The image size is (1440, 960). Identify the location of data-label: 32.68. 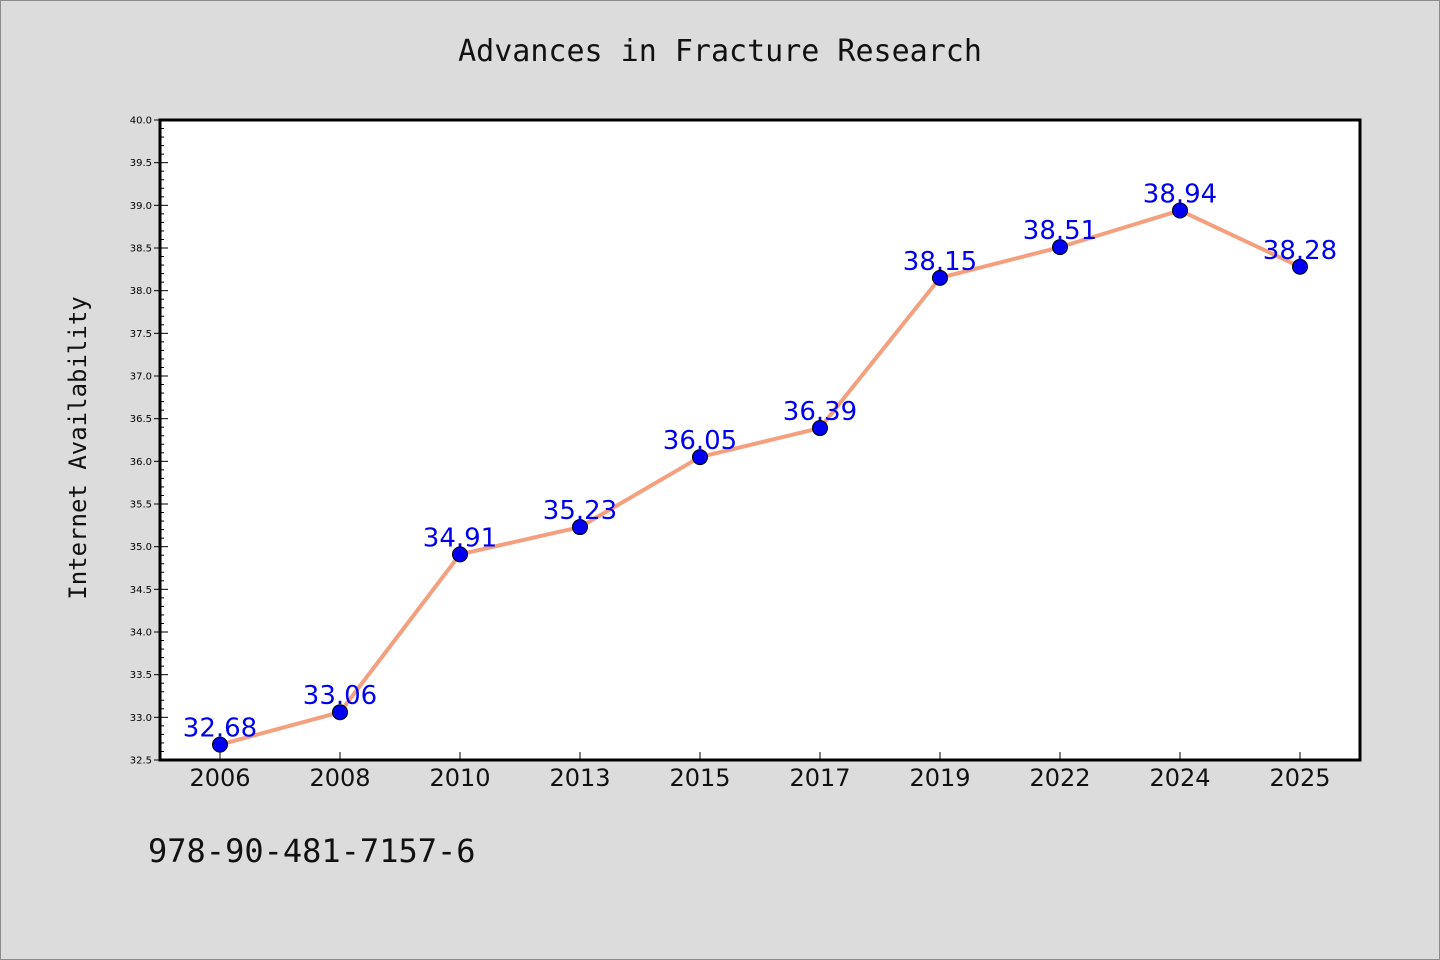
(220, 729).